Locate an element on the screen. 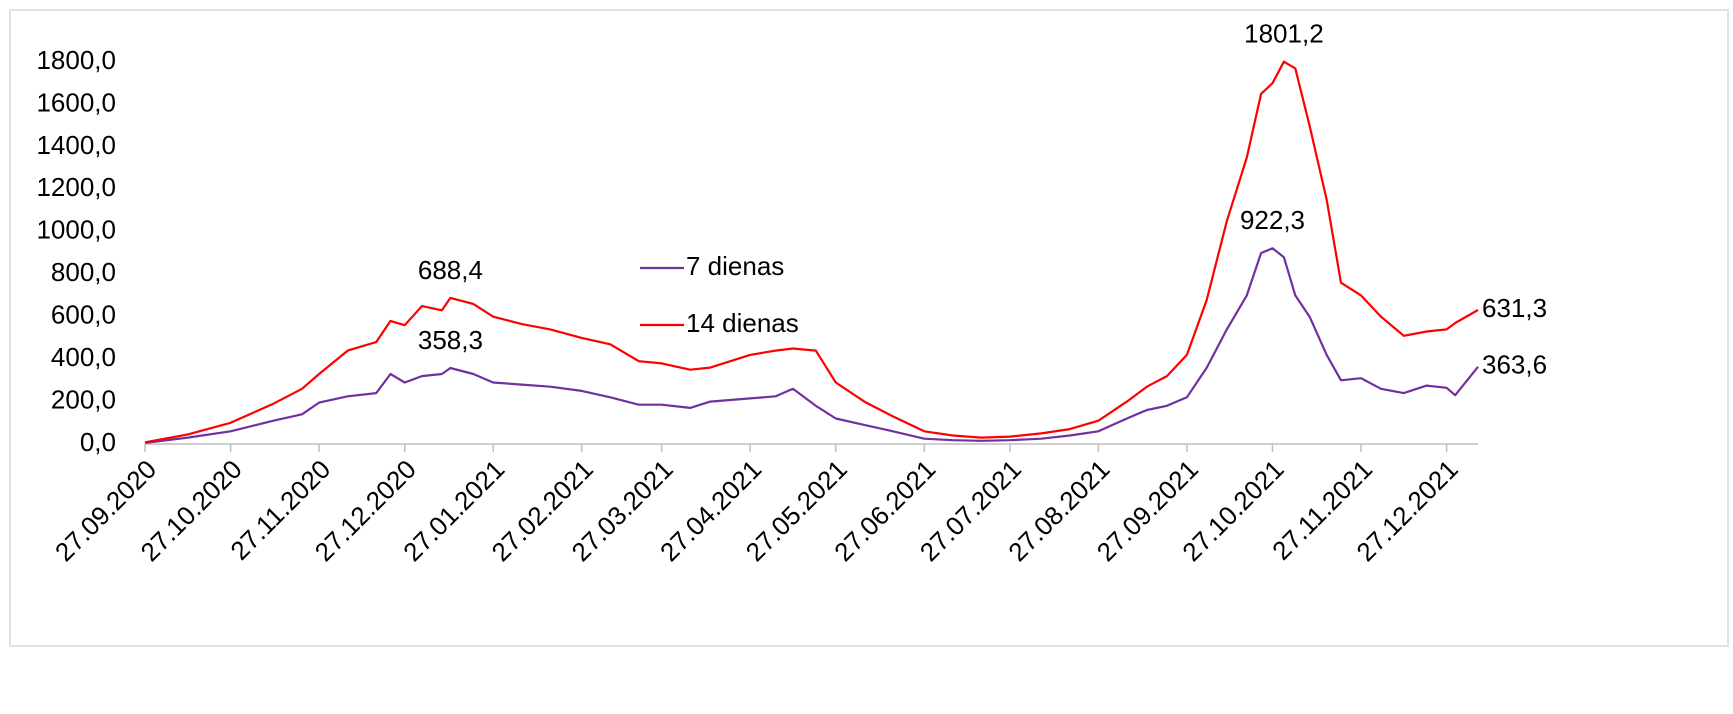 This screenshot has height=714, width=1733. y-tick-label: 400,0 is located at coordinates (83, 357).